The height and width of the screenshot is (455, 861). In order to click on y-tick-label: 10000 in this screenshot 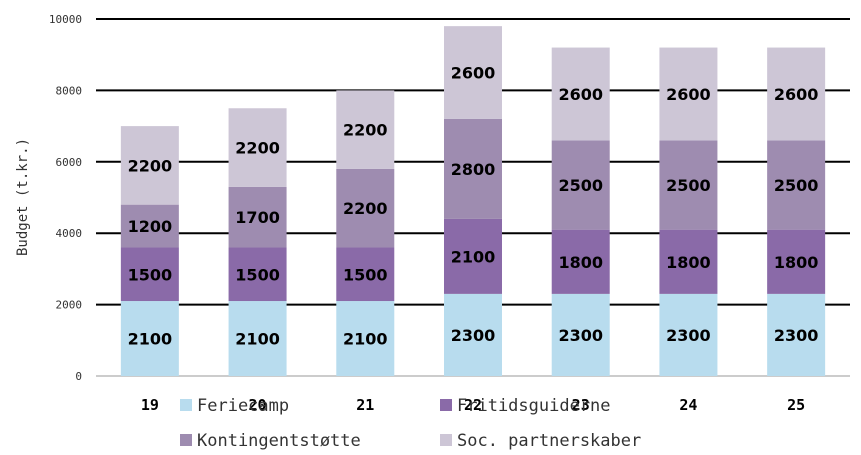, I will do `click(65, 19)`.